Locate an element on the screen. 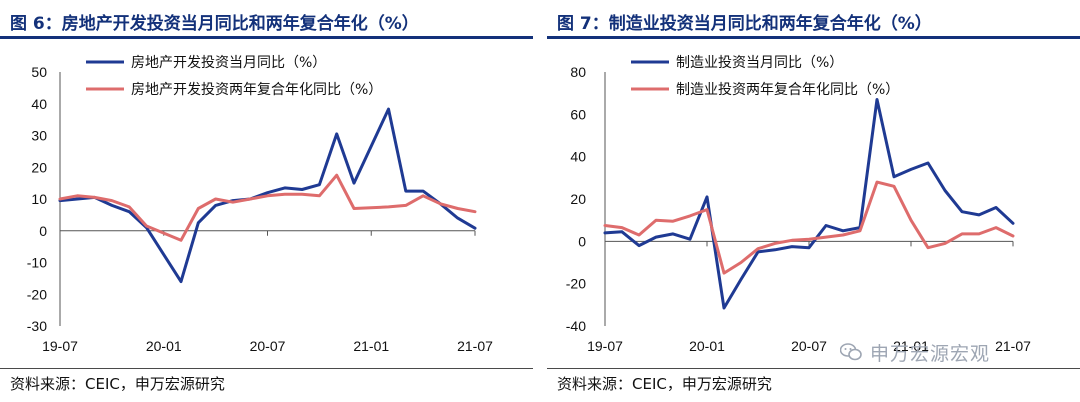 The width and height of the screenshot is (1080, 402). legend-label: 房地产开发投资当月同比（%） is located at coordinates (228, 63).